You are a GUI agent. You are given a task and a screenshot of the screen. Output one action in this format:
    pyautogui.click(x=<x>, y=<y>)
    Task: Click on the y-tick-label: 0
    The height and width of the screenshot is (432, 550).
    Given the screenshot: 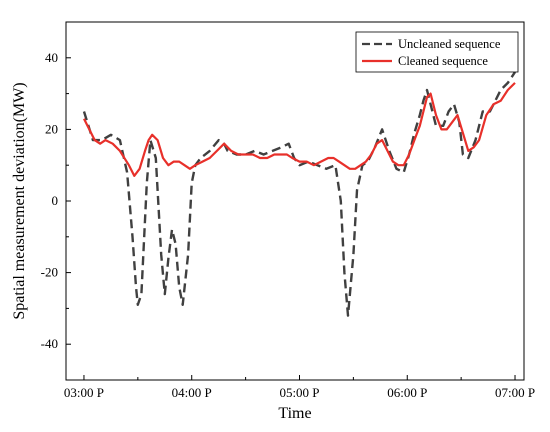 What is the action you would take?
    pyautogui.click(x=55, y=200)
    